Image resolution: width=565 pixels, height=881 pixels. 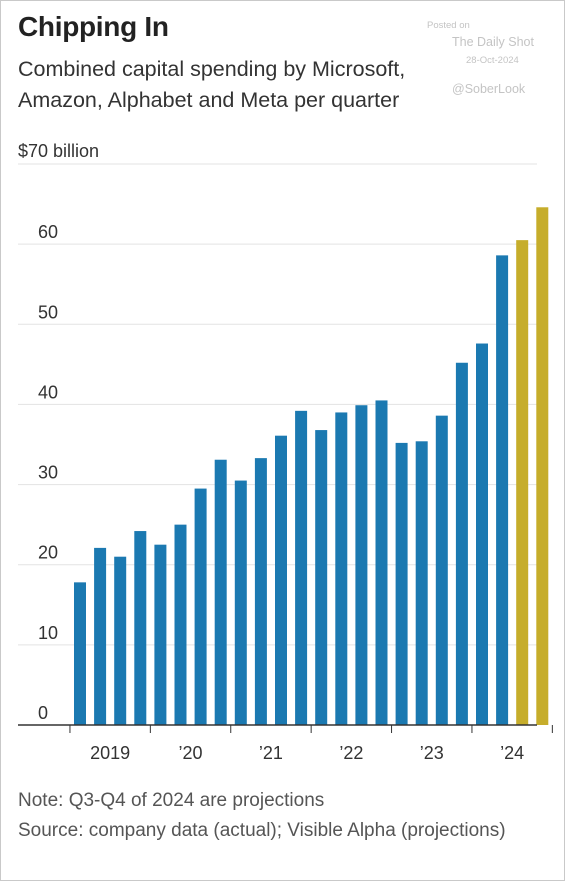 What do you see at coordinates (48, 633) in the screenshot?
I see `y-tick-label-10: 10` at bounding box center [48, 633].